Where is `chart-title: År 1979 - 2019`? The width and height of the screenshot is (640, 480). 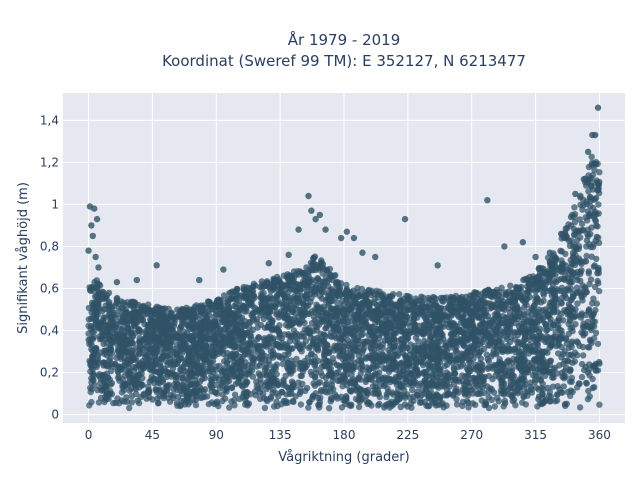 chart-title: År 1979 - 2019 is located at coordinates (344, 39).